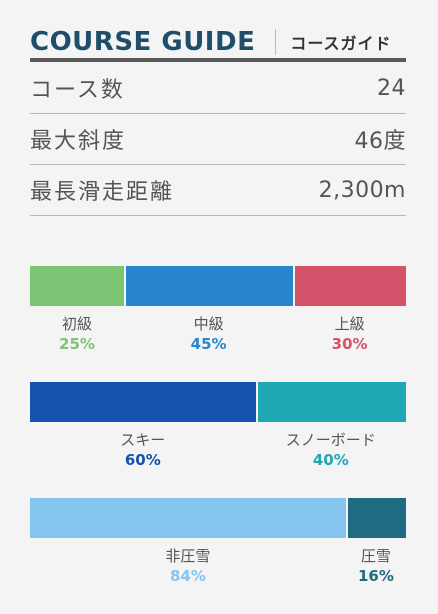 The image size is (438, 614). I want to click on title-jp: コースガイド, so click(341, 43).